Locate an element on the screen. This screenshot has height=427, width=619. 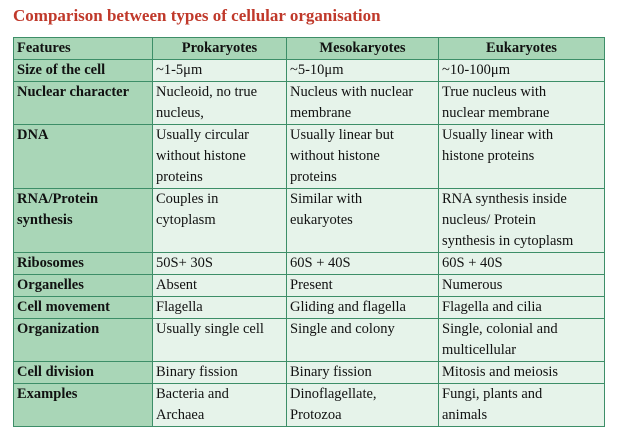
prokaryotes-cell: Couples in cytoplasm is located at coordinates (219, 220).